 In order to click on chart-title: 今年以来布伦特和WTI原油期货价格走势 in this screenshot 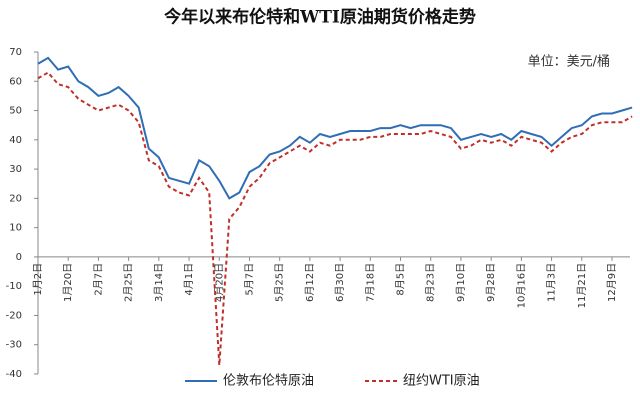, I will do `click(320, 17)`.